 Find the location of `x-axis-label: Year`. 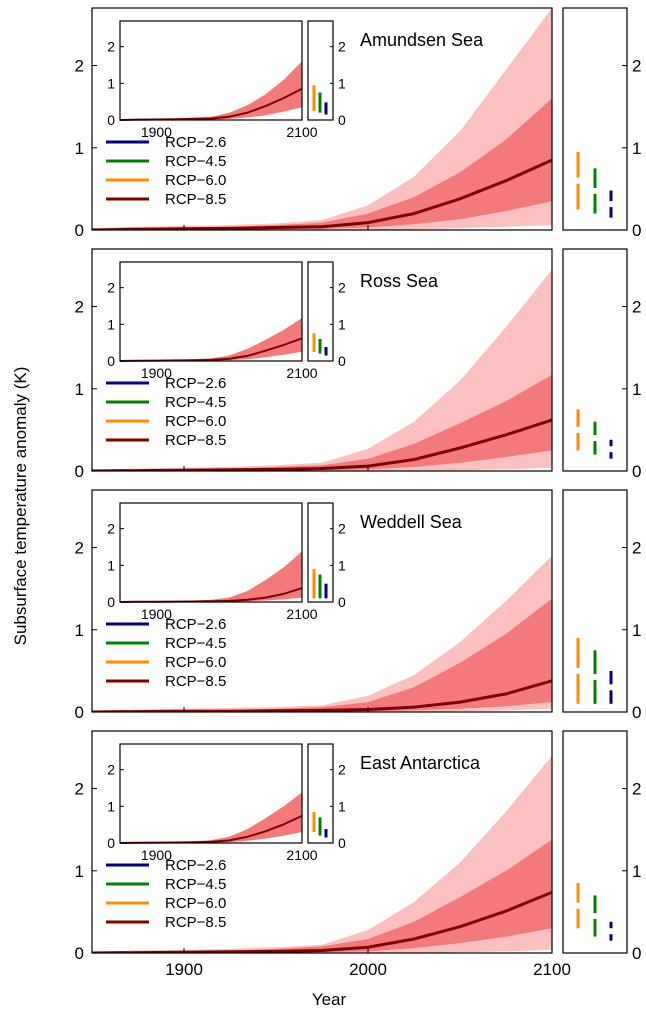

x-axis-label: Year is located at coordinates (329, 999).